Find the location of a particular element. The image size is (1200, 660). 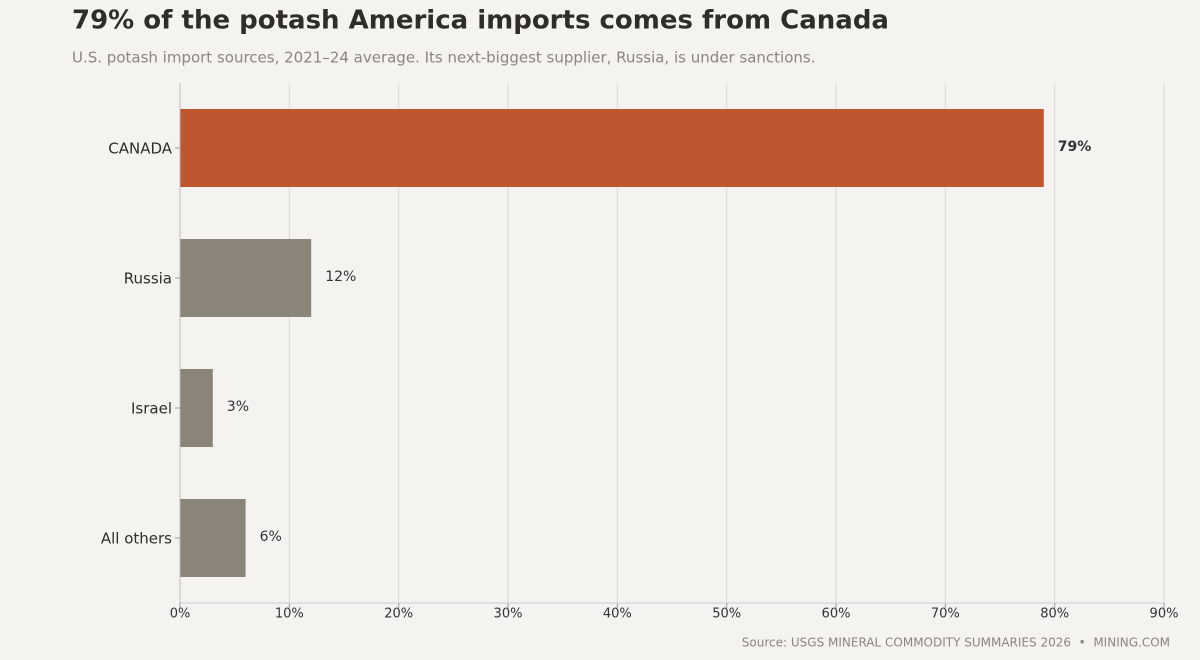

x-tick-label: 30% is located at coordinates (508, 614).